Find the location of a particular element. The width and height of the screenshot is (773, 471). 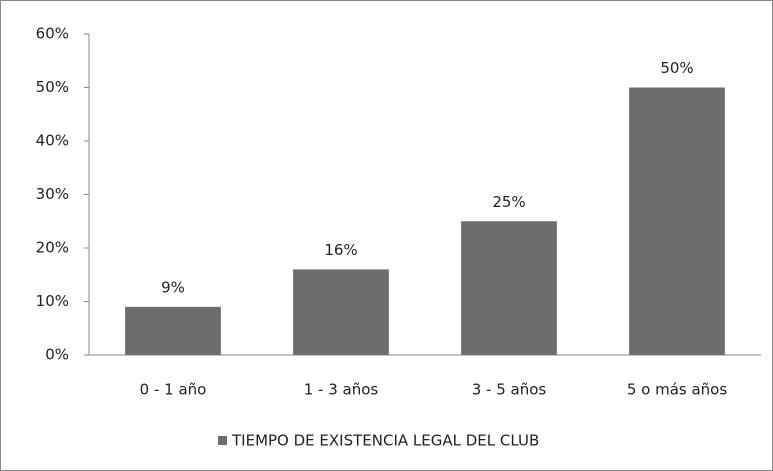

y-tick-label: 40% is located at coordinates (52, 141).